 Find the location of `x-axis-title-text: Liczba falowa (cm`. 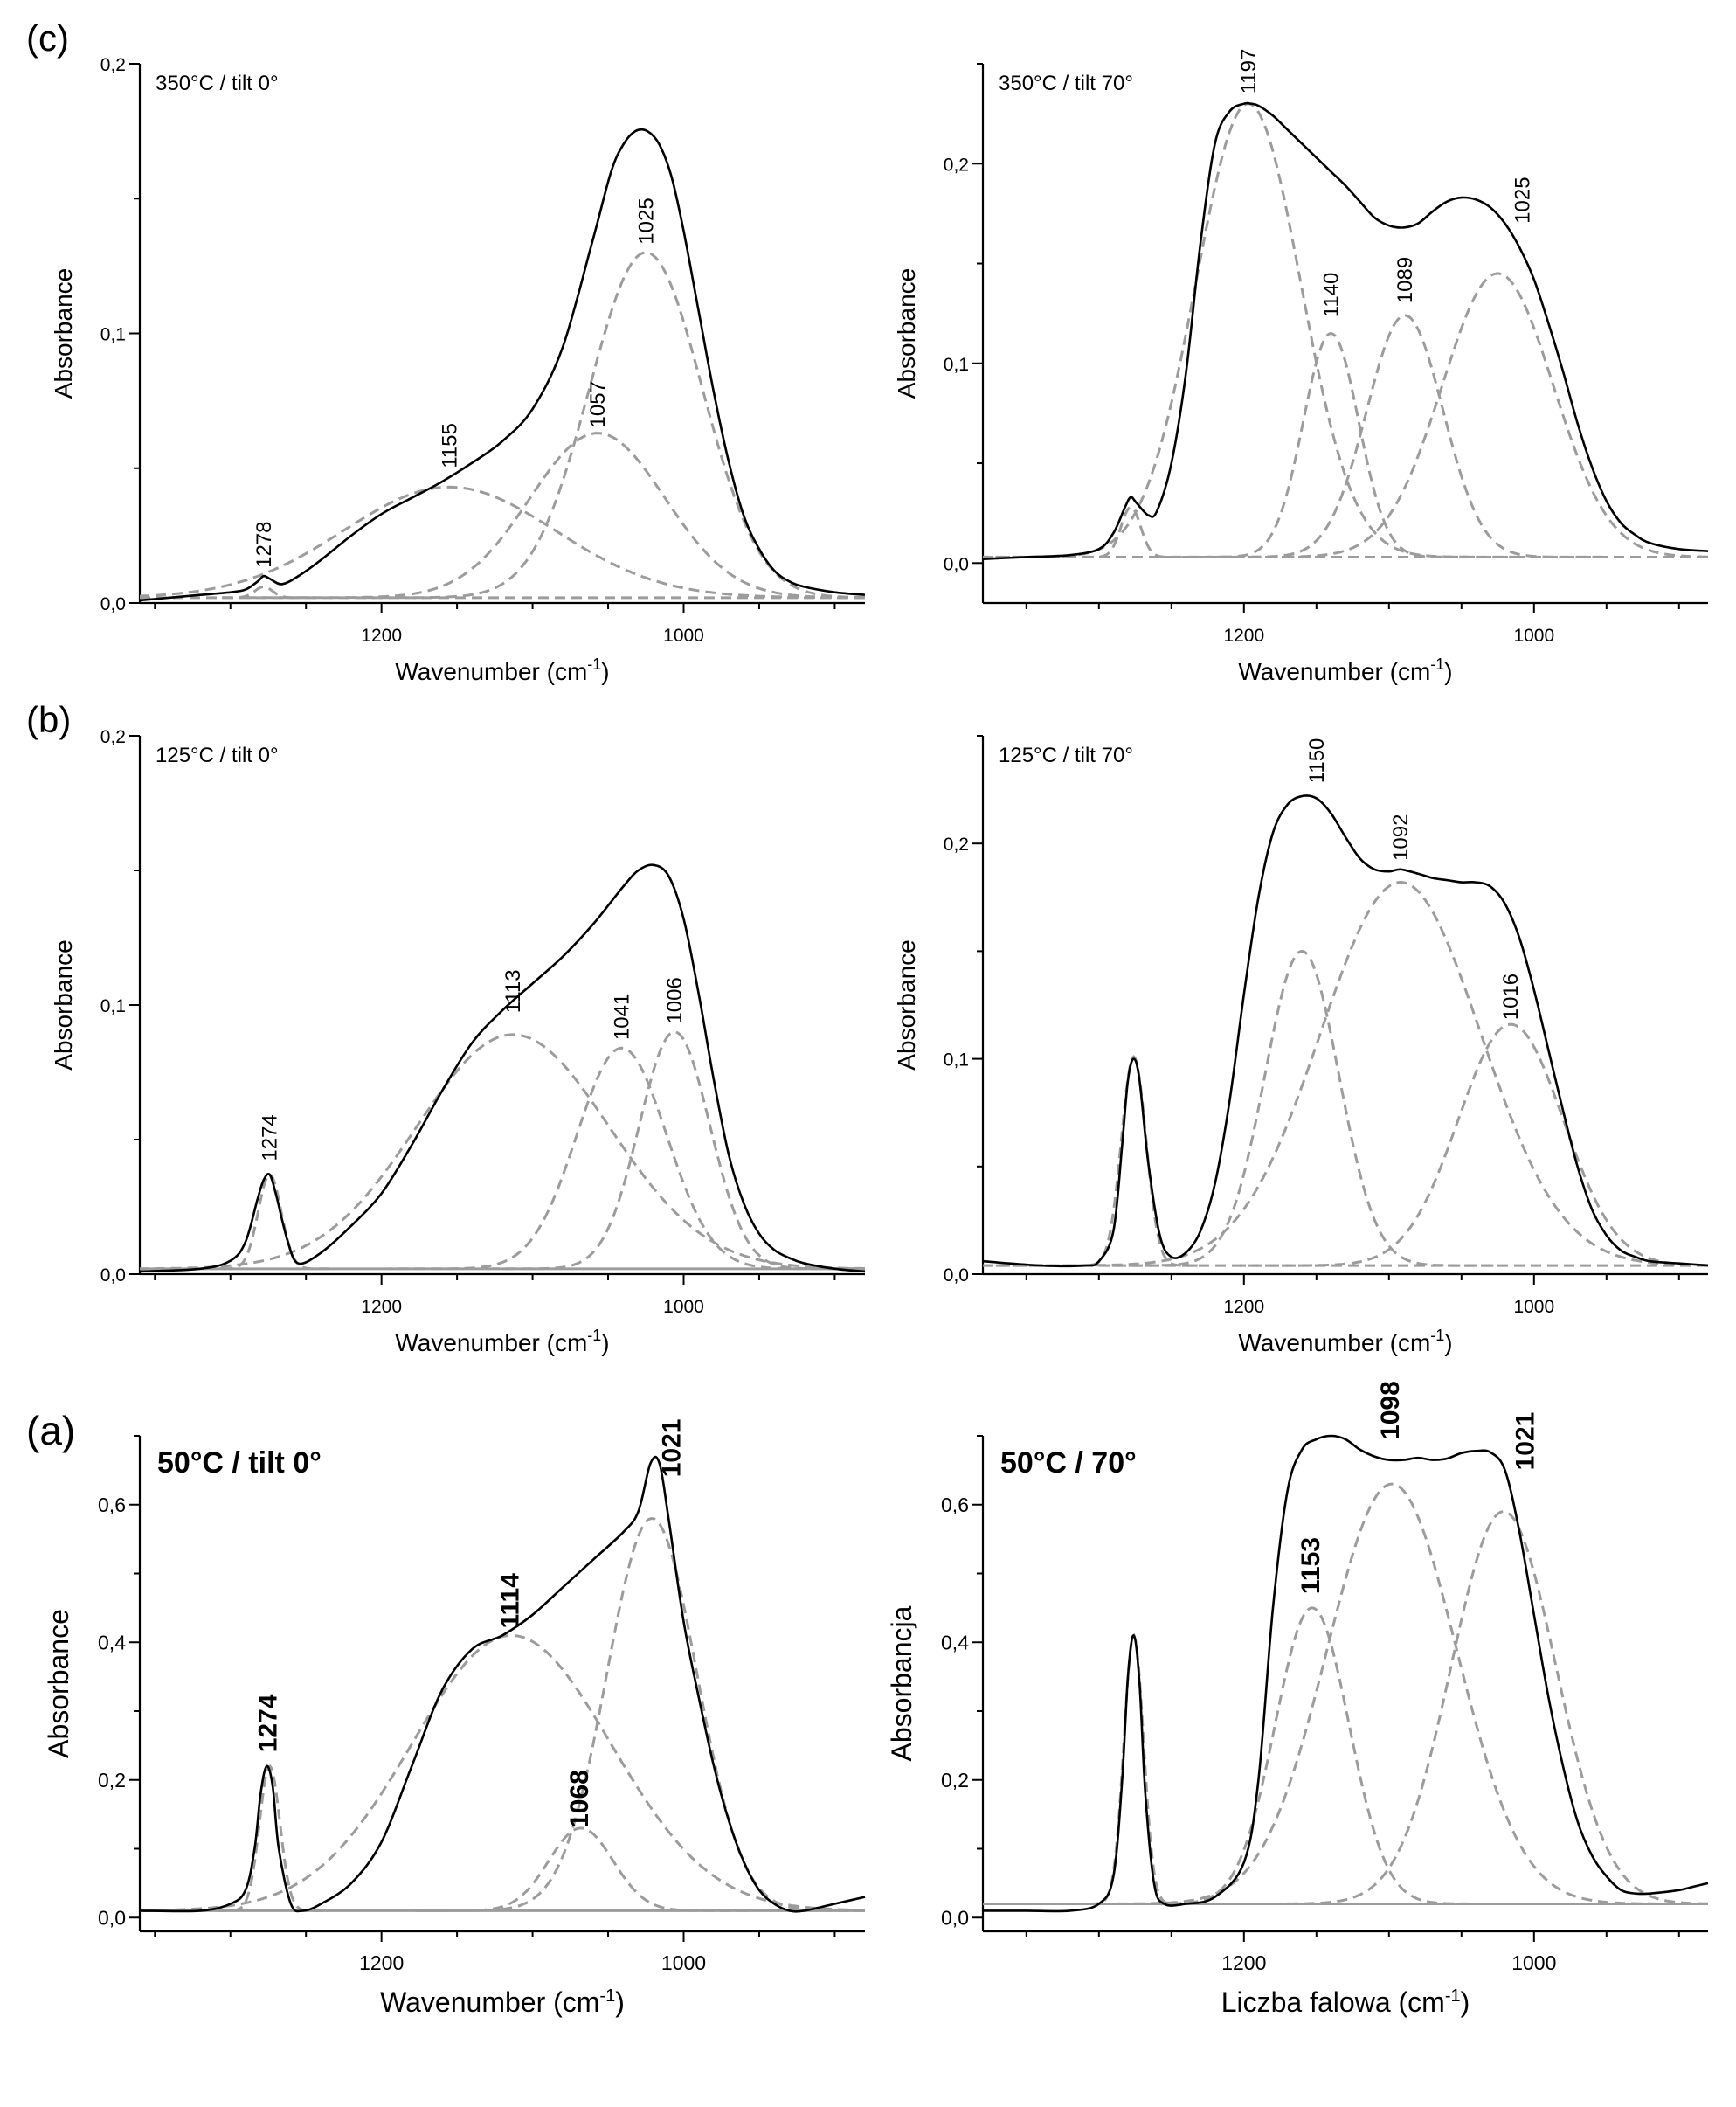

x-axis-title-text: Liczba falowa (cm is located at coordinates (1333, 2002).